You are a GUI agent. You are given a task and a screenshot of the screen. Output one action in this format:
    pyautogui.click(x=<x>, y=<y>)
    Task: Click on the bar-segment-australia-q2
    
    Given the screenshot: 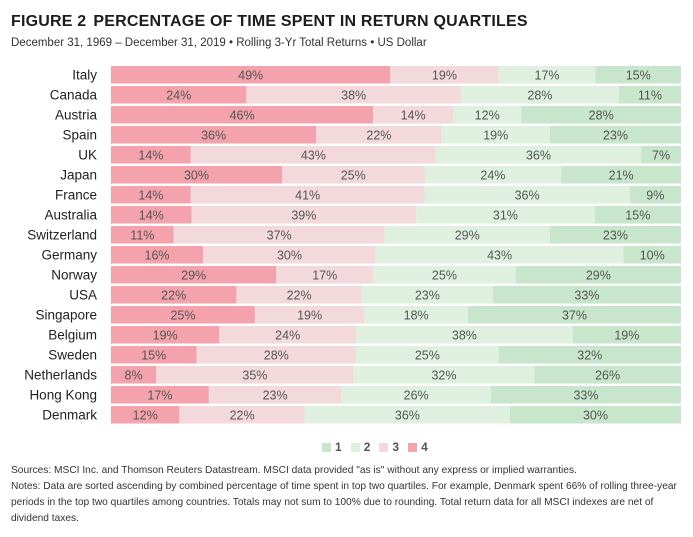 What is the action you would take?
    pyautogui.click(x=505, y=215)
    